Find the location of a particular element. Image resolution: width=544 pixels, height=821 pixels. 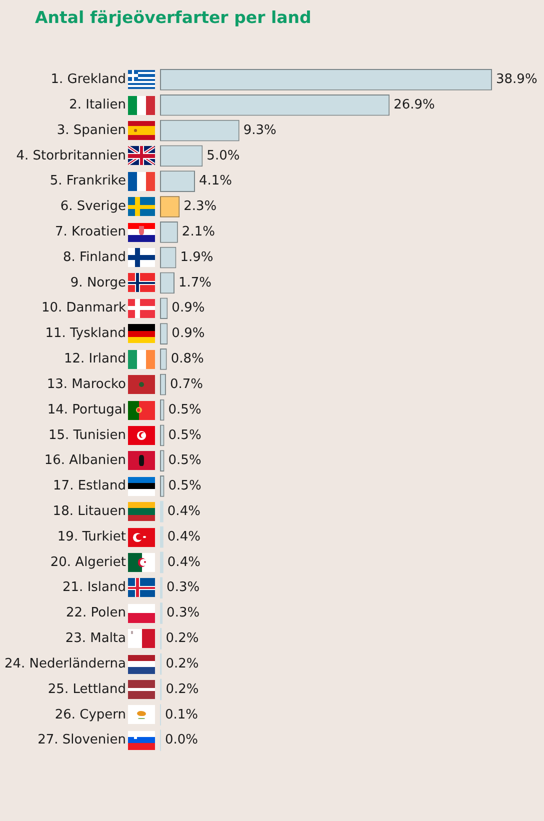

y-tick-label: 17. Estland is located at coordinates (89, 486).